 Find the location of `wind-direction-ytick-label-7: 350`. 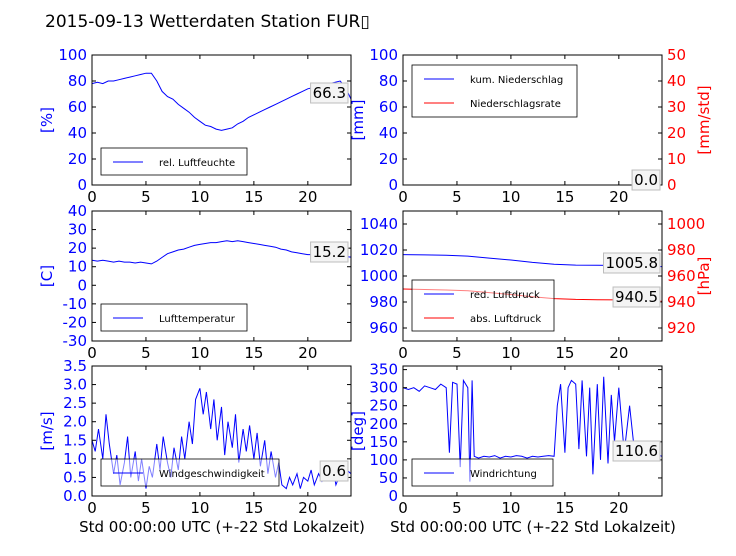

wind-direction-ytick-label-7: 350 is located at coordinates (383, 370).